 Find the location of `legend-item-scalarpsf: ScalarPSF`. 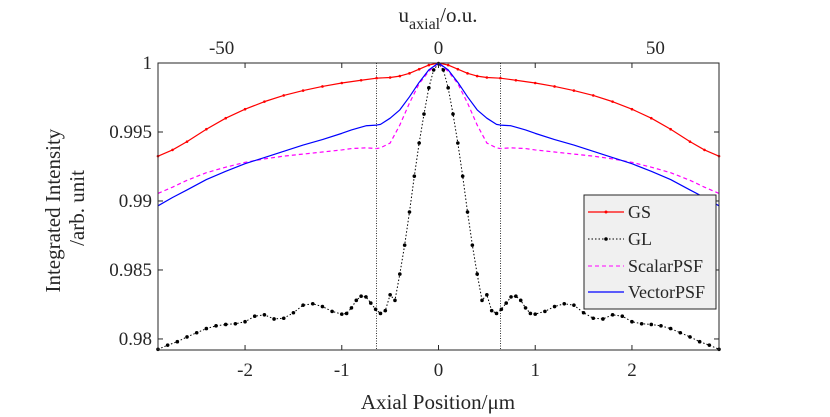

legend-item-scalarpsf: ScalarPSF is located at coordinates (645, 266).